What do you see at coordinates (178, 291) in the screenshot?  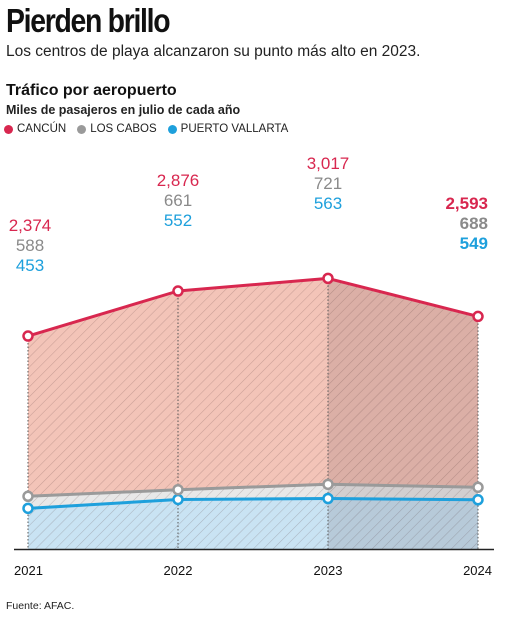 I see `point-cancun-2022` at bounding box center [178, 291].